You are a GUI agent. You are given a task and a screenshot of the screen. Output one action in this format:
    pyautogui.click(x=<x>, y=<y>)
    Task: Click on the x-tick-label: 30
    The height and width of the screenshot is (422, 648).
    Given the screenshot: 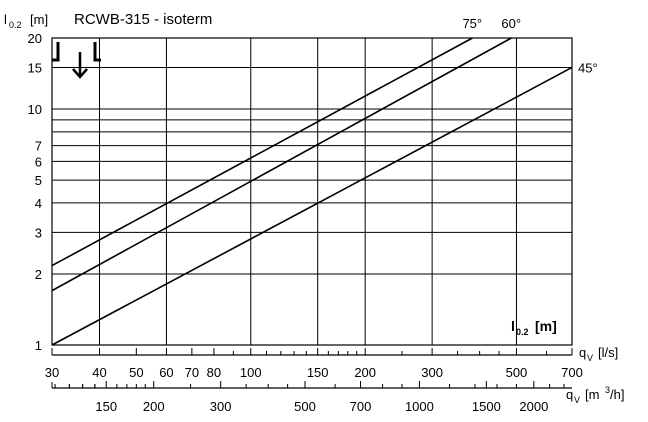 What is the action you would take?
    pyautogui.click(x=52, y=372)
    